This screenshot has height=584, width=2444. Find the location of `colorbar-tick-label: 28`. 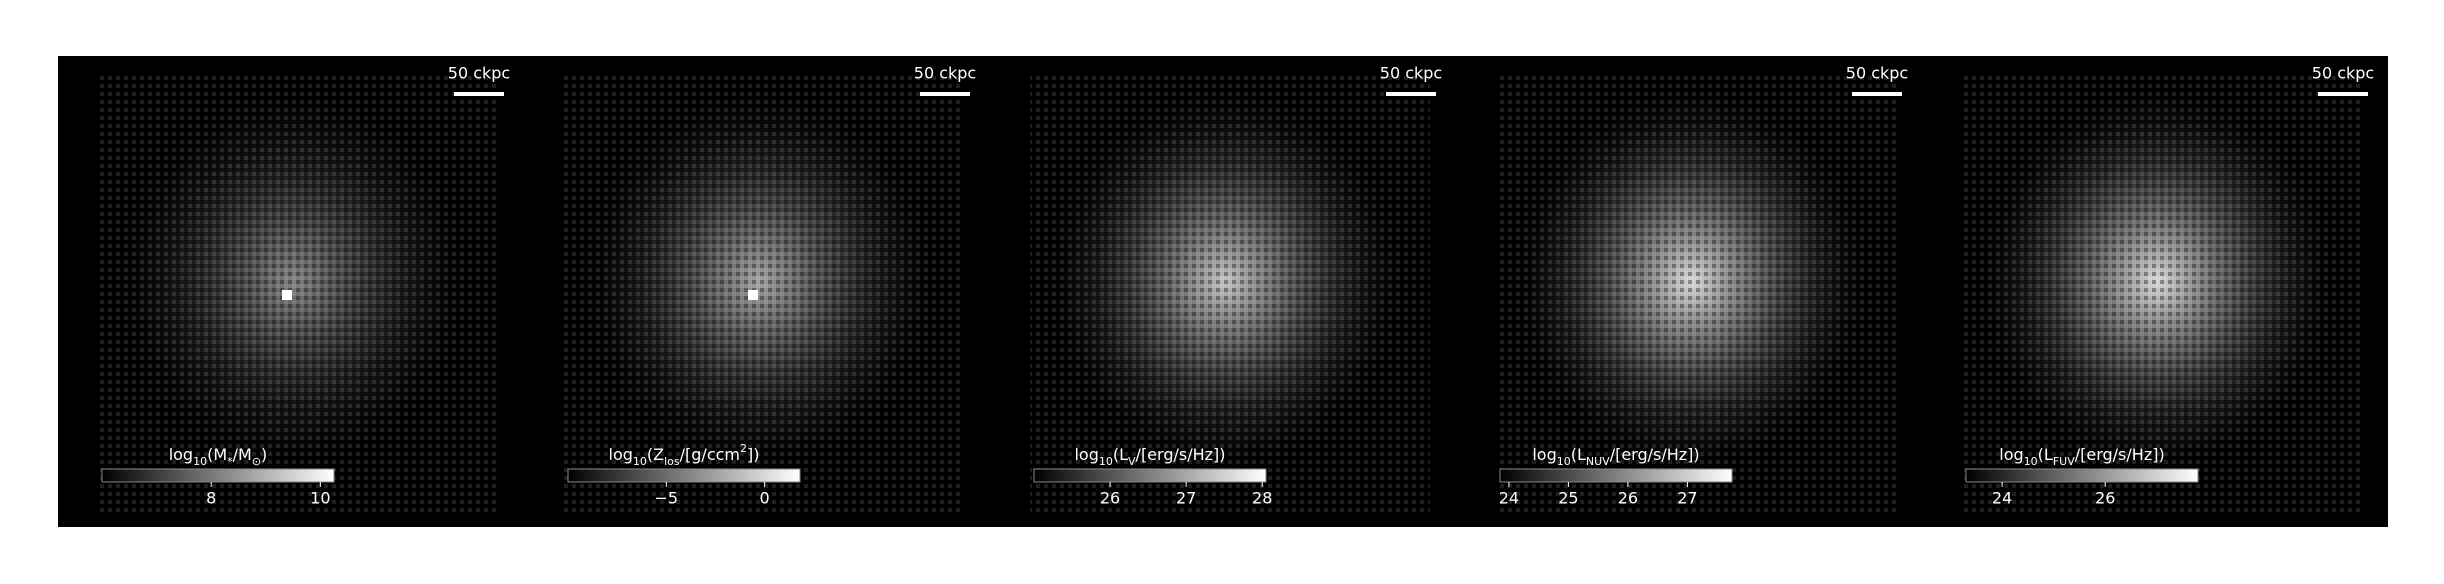

colorbar-tick-label: 28 is located at coordinates (1262, 498).